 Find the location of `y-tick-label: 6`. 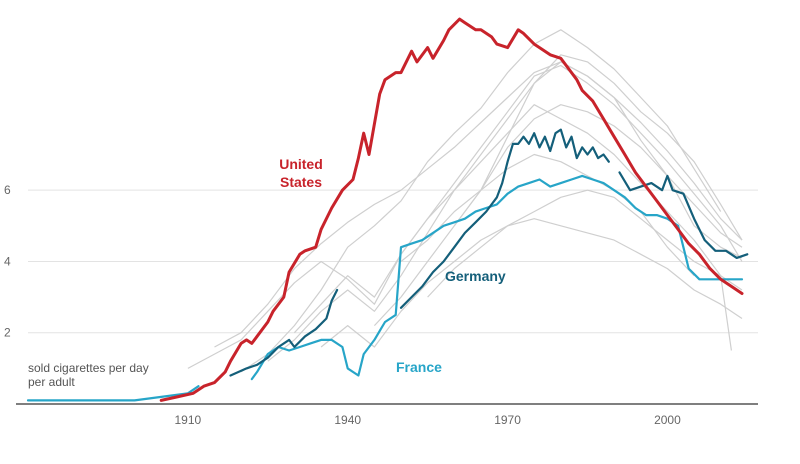

y-tick-label: 6 is located at coordinates (7, 190).